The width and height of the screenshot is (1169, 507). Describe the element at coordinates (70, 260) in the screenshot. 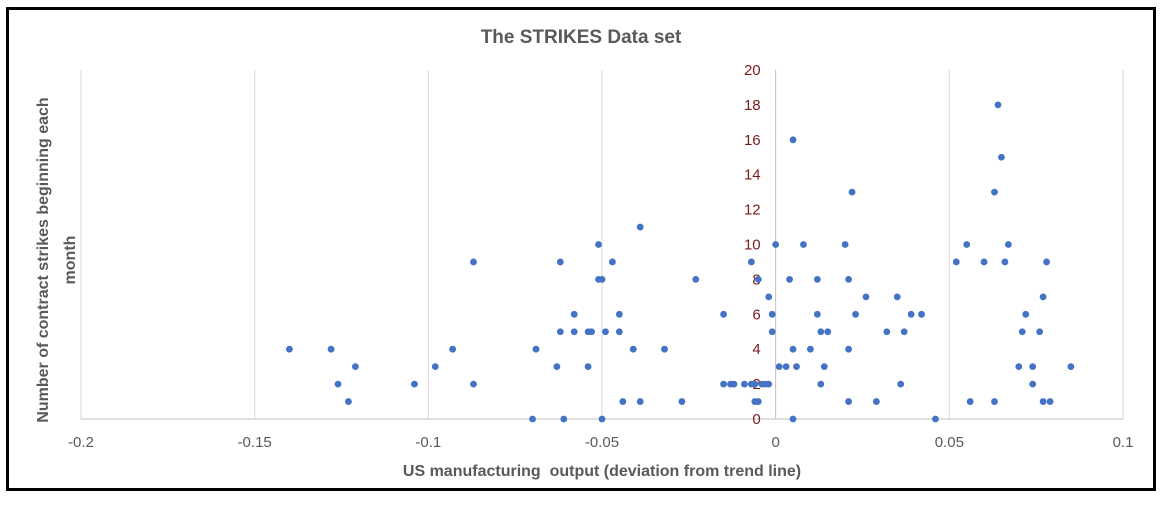

I see `y-axis-label-line2: month` at that location.